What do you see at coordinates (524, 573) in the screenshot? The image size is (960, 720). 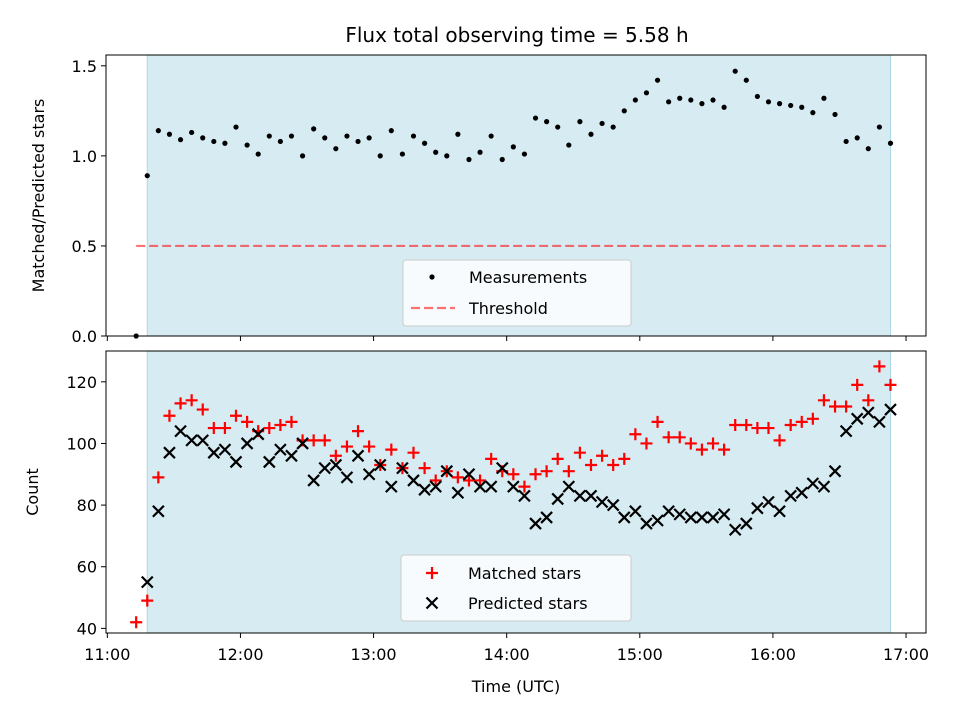 I see `legend-matched-label: Matched stars` at bounding box center [524, 573].